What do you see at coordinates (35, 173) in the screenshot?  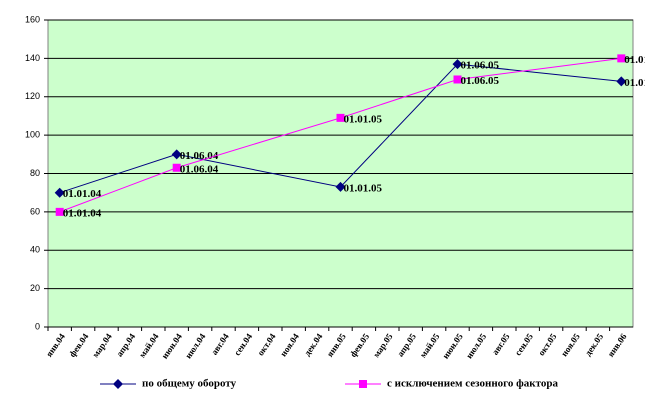 I see `y-tick-label: 80` at bounding box center [35, 173].